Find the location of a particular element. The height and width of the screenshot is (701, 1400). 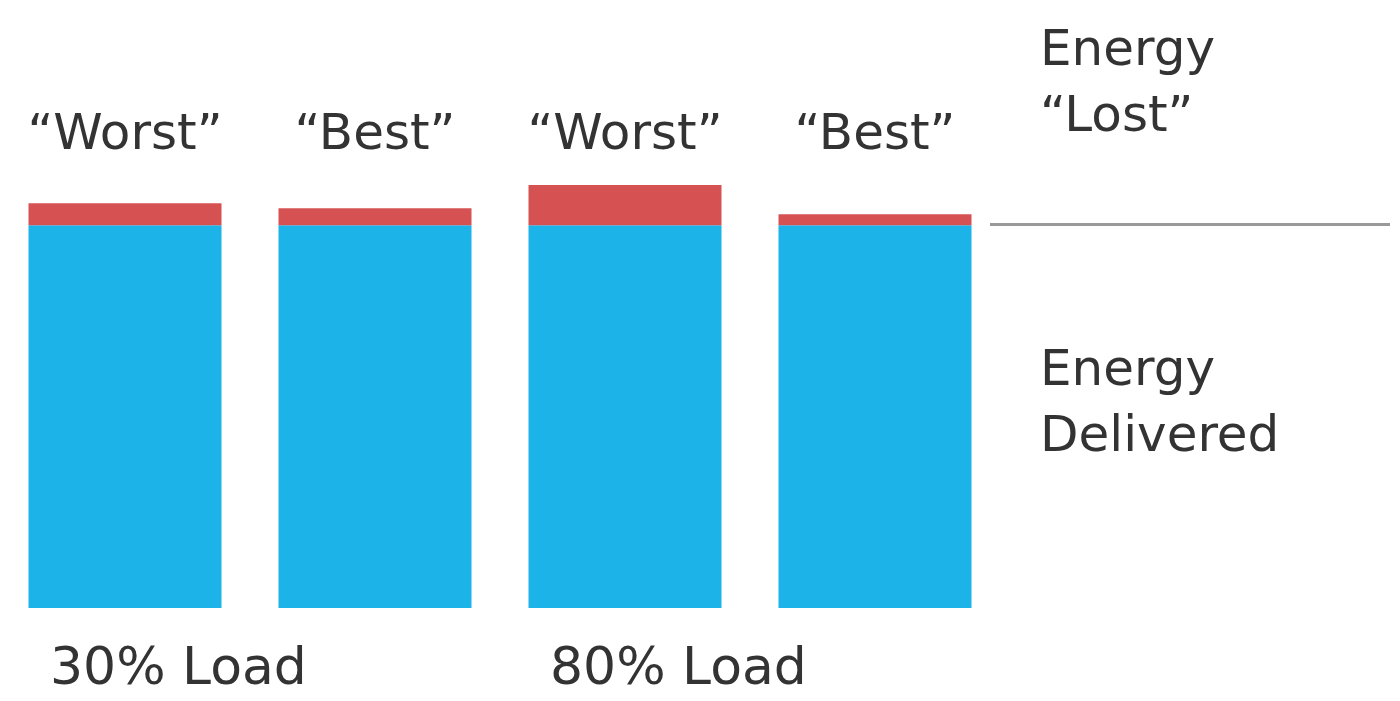

text: 30% Load is located at coordinates (178, 666).